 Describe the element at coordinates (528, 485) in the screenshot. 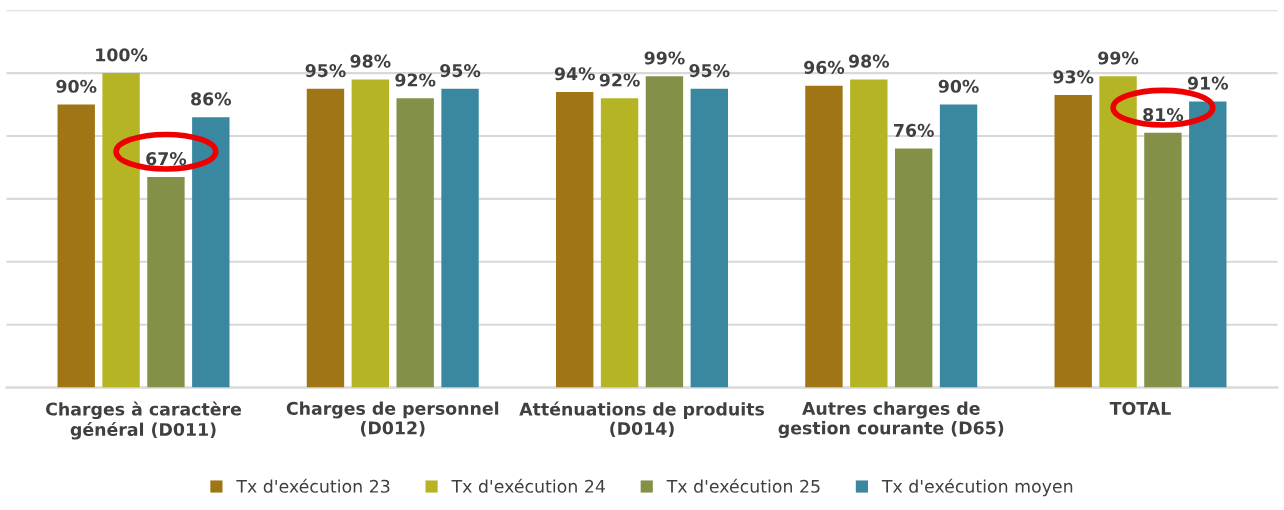

I see `legend-label: Tx d'exécution 24` at that location.